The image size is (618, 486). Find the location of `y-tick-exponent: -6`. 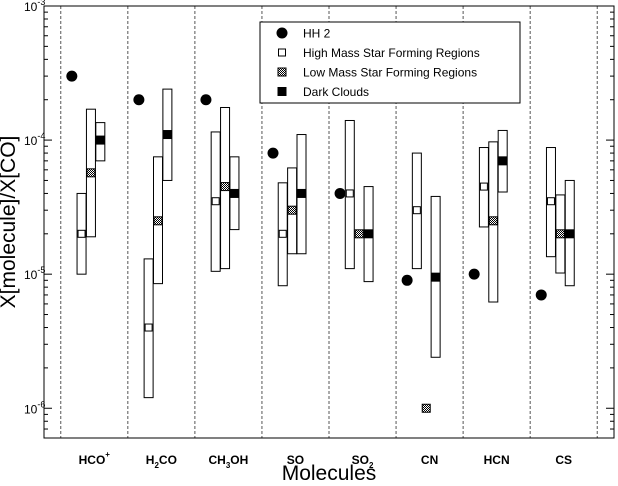

y-tick-exponent: -6 is located at coordinates (41, 404).